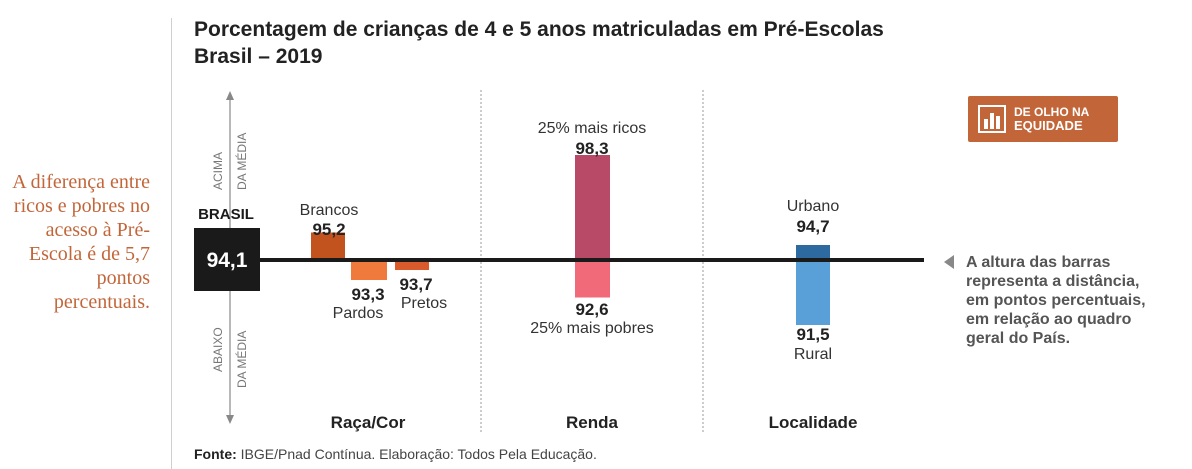 The height and width of the screenshot is (469, 1192). What do you see at coordinates (358, 313) in the screenshot?
I see `label-pardos: Pardos` at bounding box center [358, 313].